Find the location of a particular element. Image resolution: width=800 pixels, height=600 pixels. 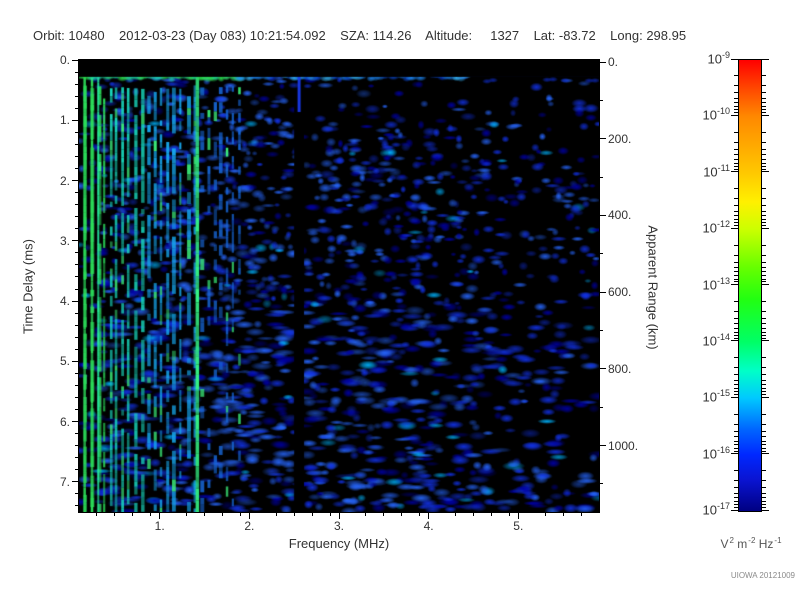

colorbar-unit-label: V2 m-2 Hz-1 is located at coordinates (751, 543).